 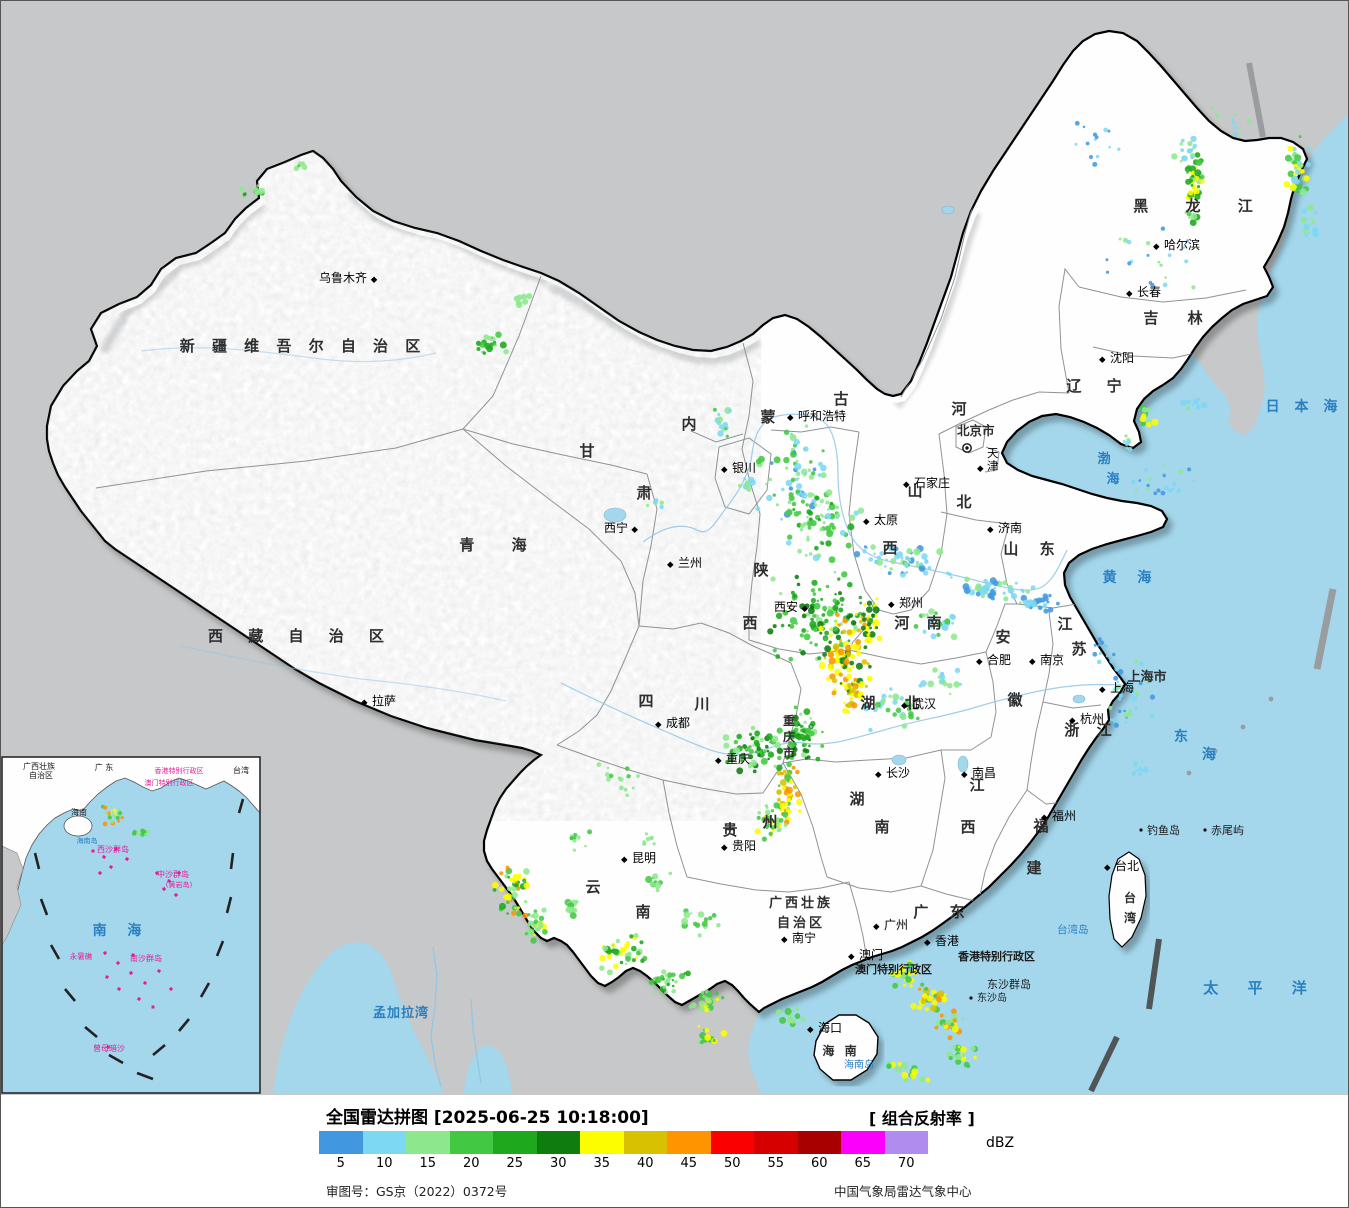 What do you see at coordinates (738, 759) in the screenshot?
I see `city-label: 重庆` at bounding box center [738, 759].